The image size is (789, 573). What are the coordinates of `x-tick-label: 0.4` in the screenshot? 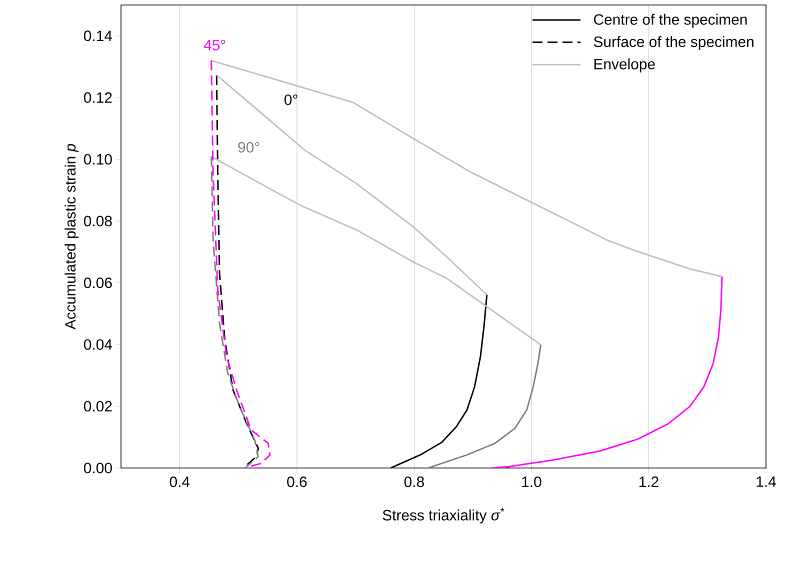 It's located at (180, 482).